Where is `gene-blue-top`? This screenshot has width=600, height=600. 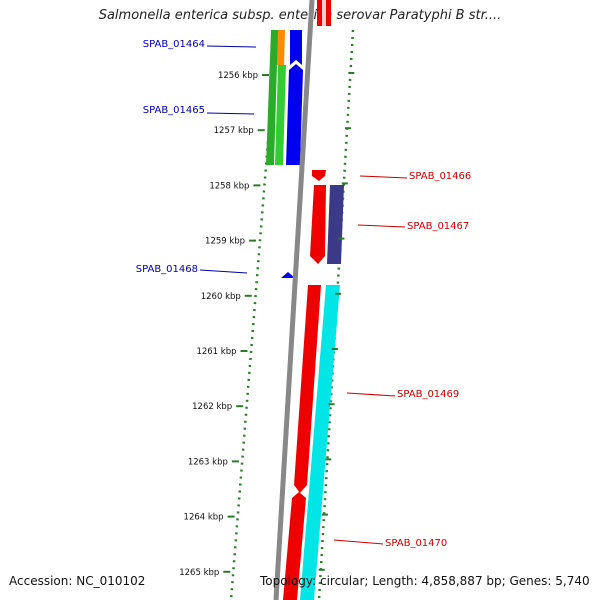 gene-blue-top is located at coordinates (296, 47).